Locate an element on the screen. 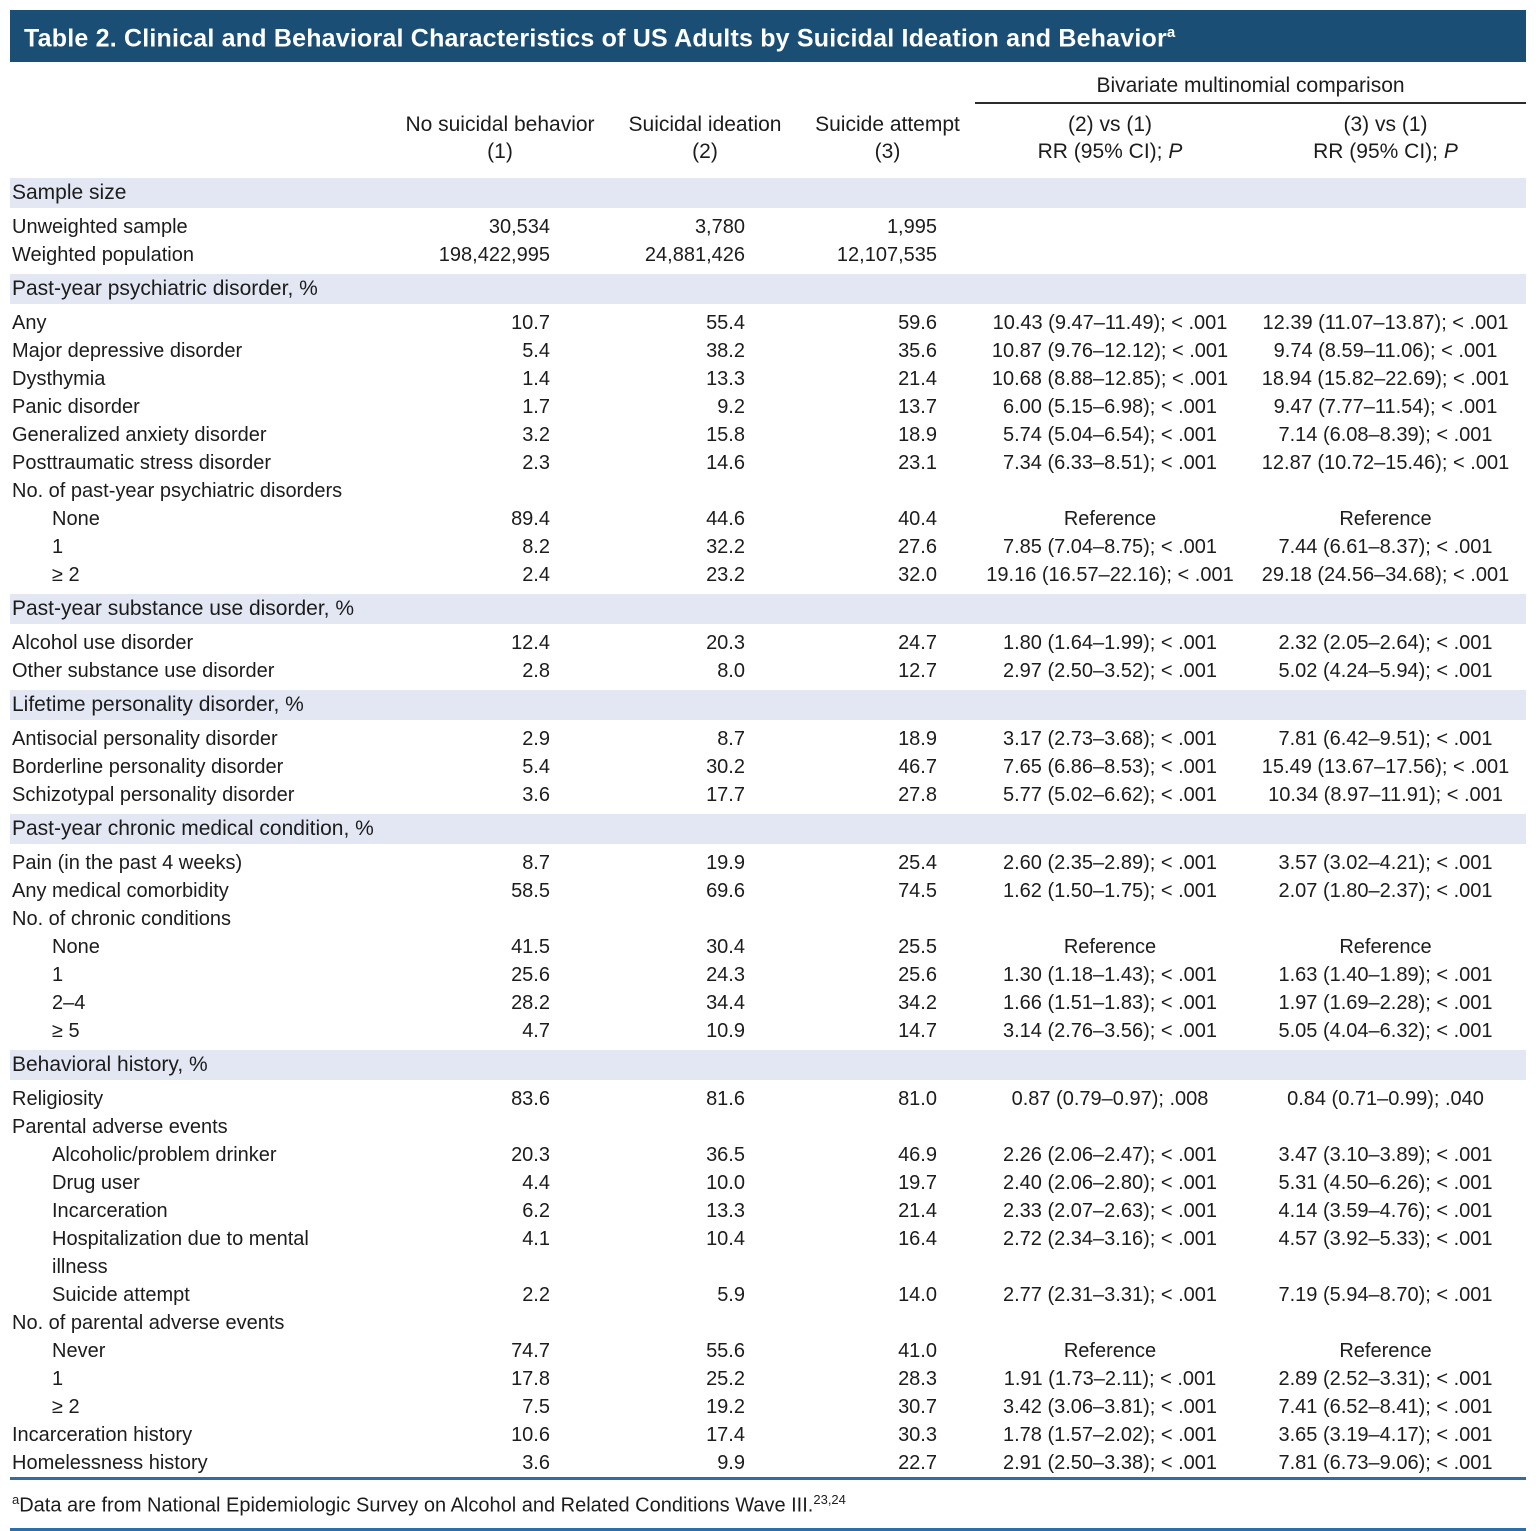  row-label-text: Borderline personality disorder is located at coordinates (148, 767).